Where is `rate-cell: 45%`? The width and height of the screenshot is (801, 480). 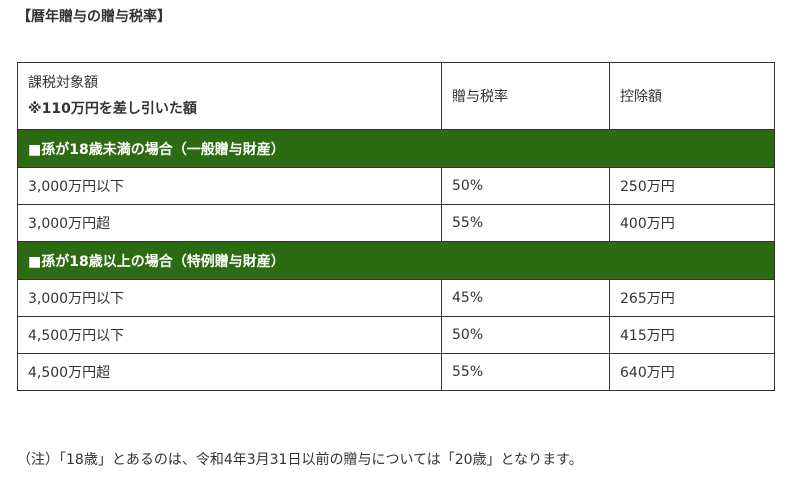 rate-cell: 45% is located at coordinates (525, 298).